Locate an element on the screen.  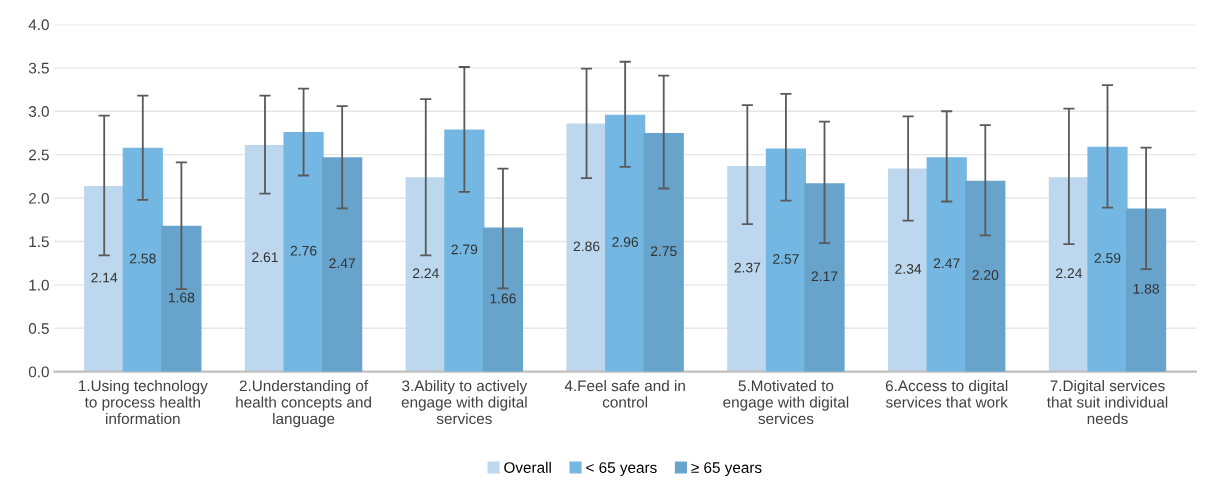
data-label: 2.37 is located at coordinates (747, 267).